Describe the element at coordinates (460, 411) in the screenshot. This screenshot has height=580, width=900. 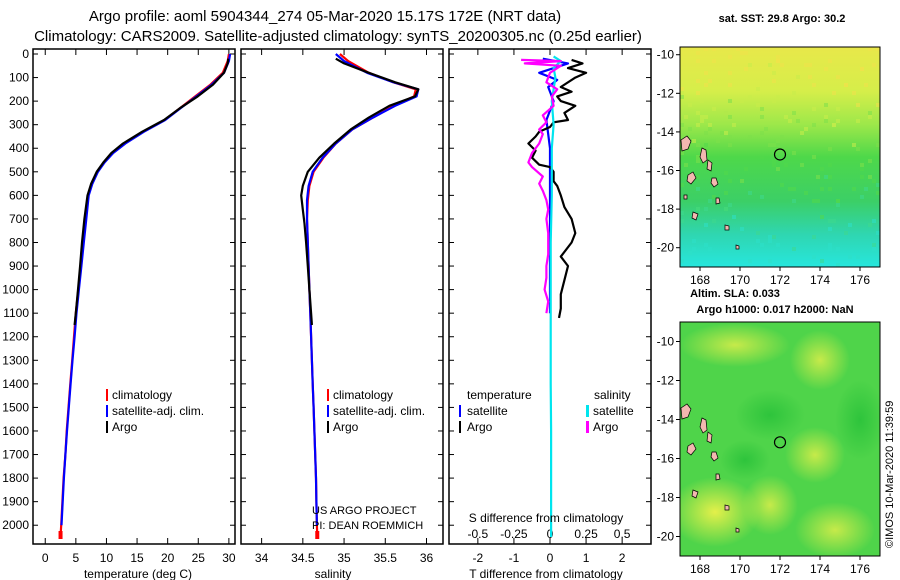
I see `legend-swatch-t-satellite` at that location.